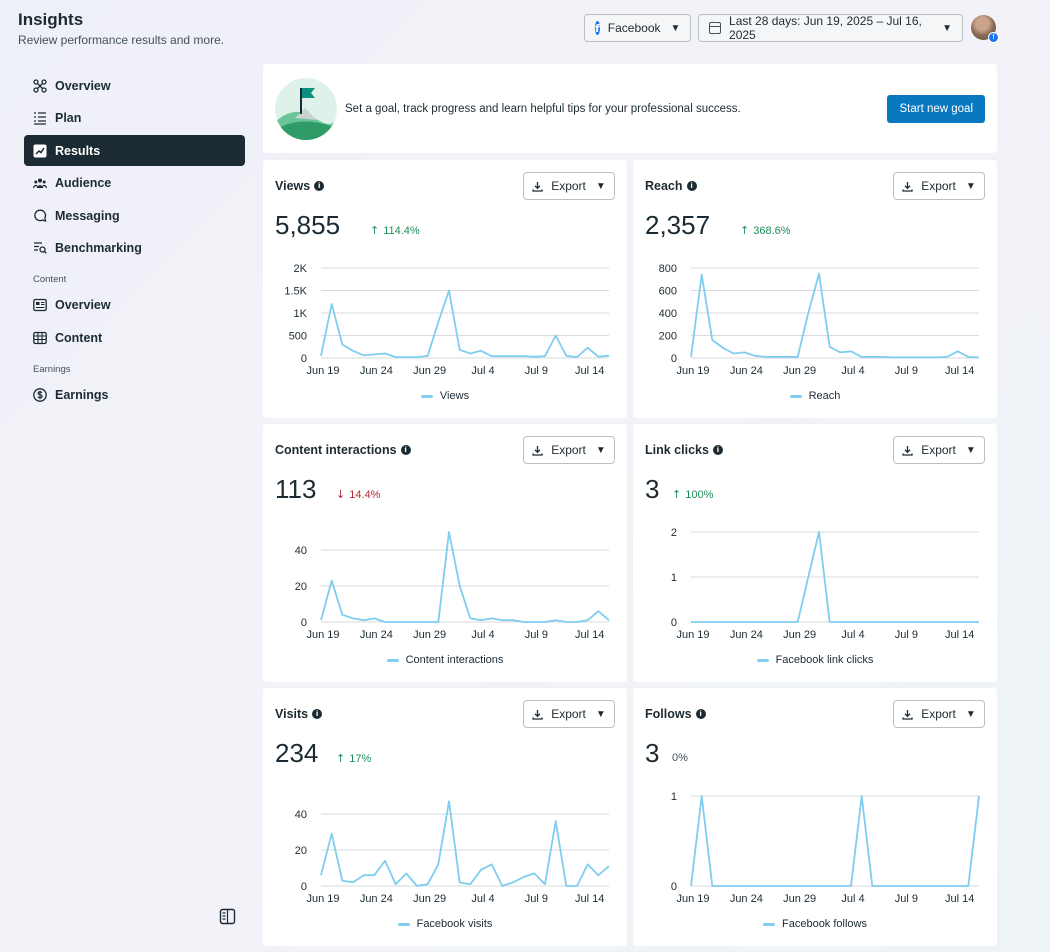 The width and height of the screenshot is (1050, 952). What do you see at coordinates (98, 248) in the screenshot?
I see `sidebar-item-label: Benchmarking` at bounding box center [98, 248].